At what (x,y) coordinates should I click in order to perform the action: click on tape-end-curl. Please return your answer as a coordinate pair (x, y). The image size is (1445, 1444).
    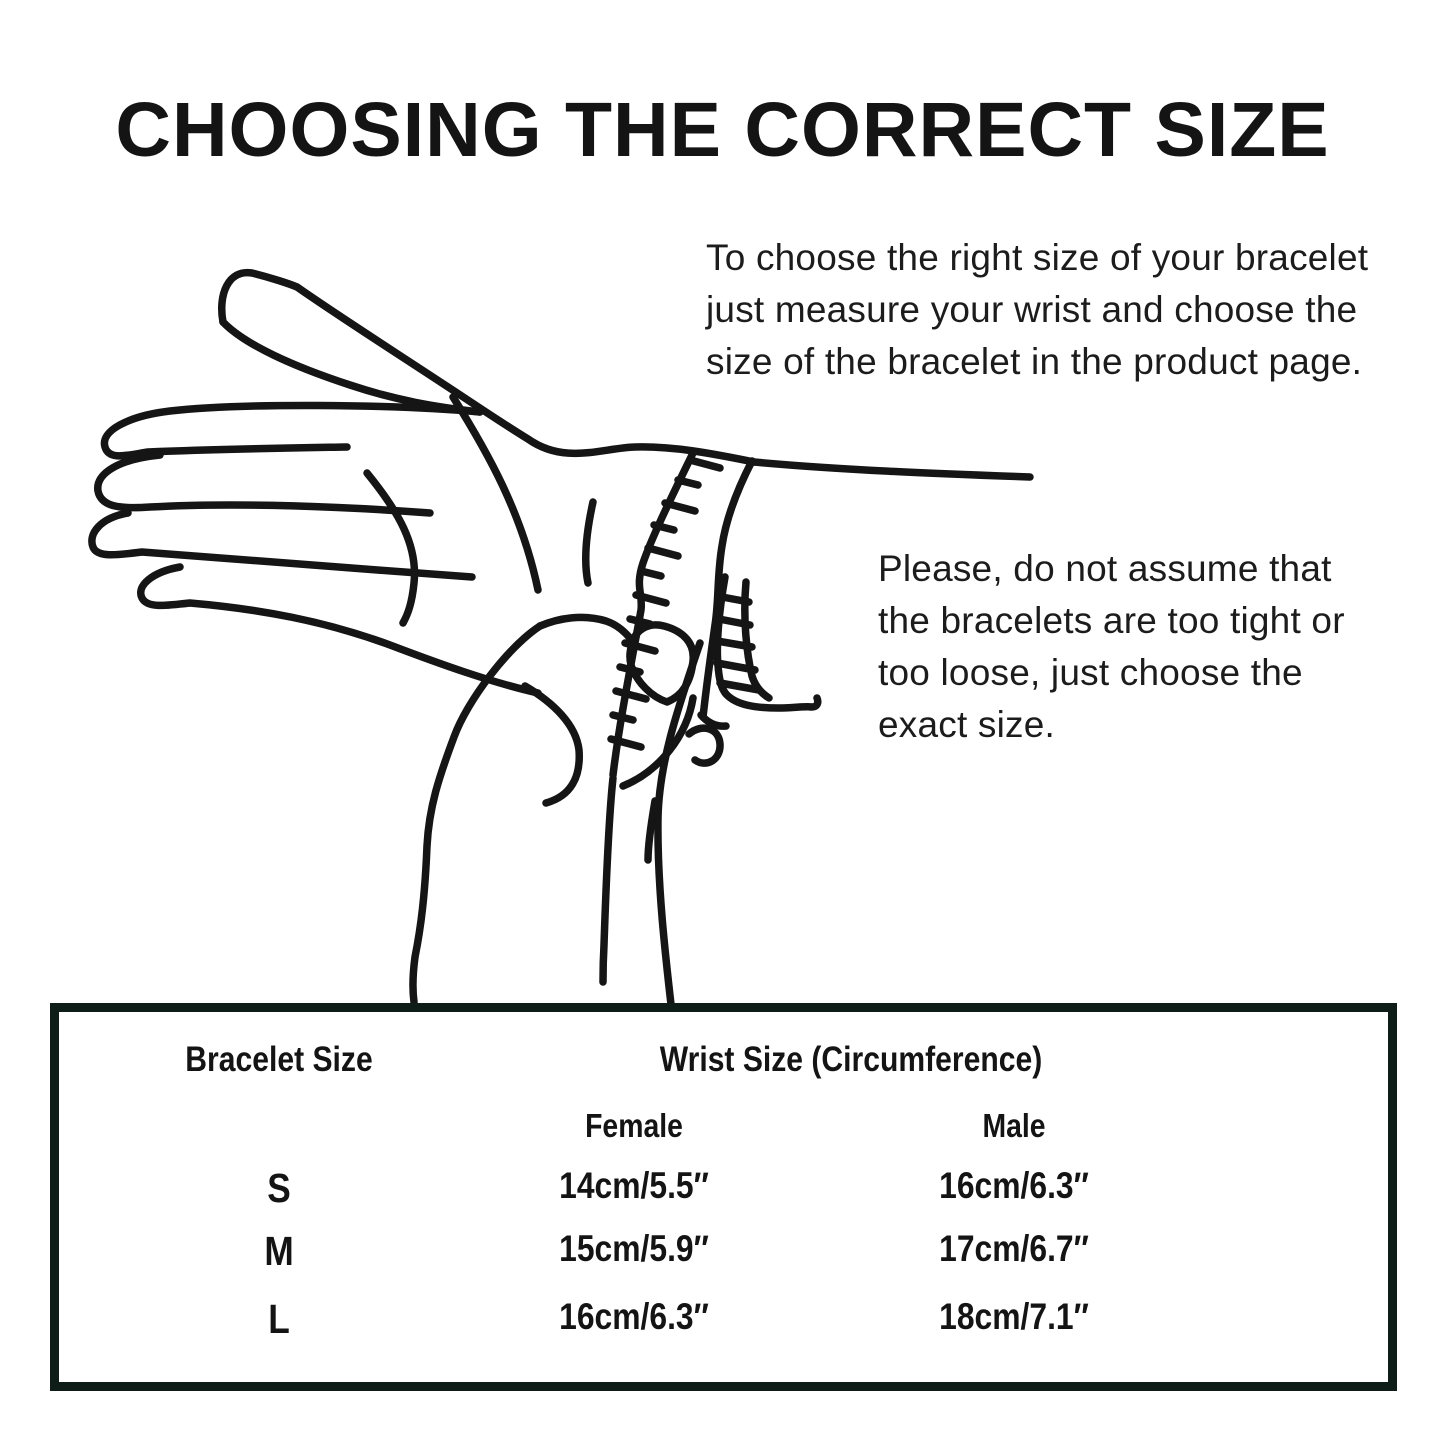
    Looking at the image, I should click on (704, 745).